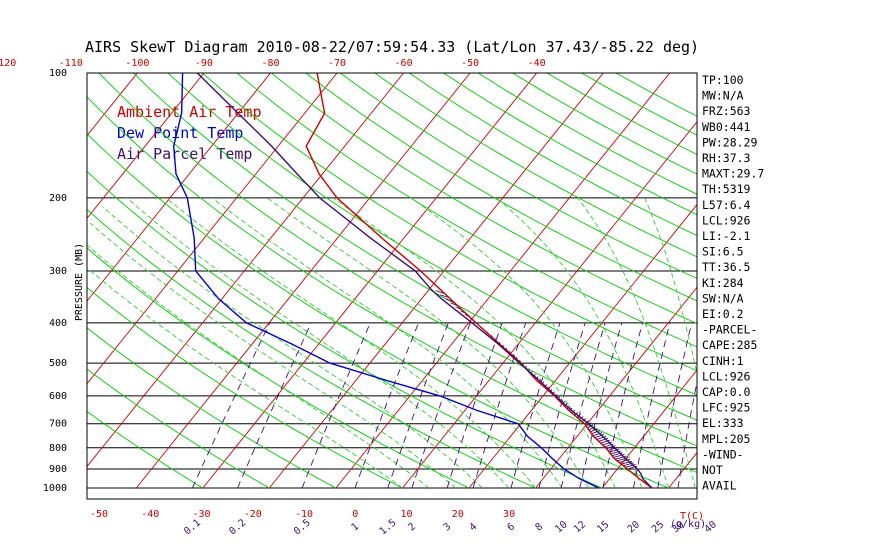 This screenshot has width=870, height=560. Describe the element at coordinates (448, 527) in the screenshot. I see `mixing-ratio-label: 3` at that location.